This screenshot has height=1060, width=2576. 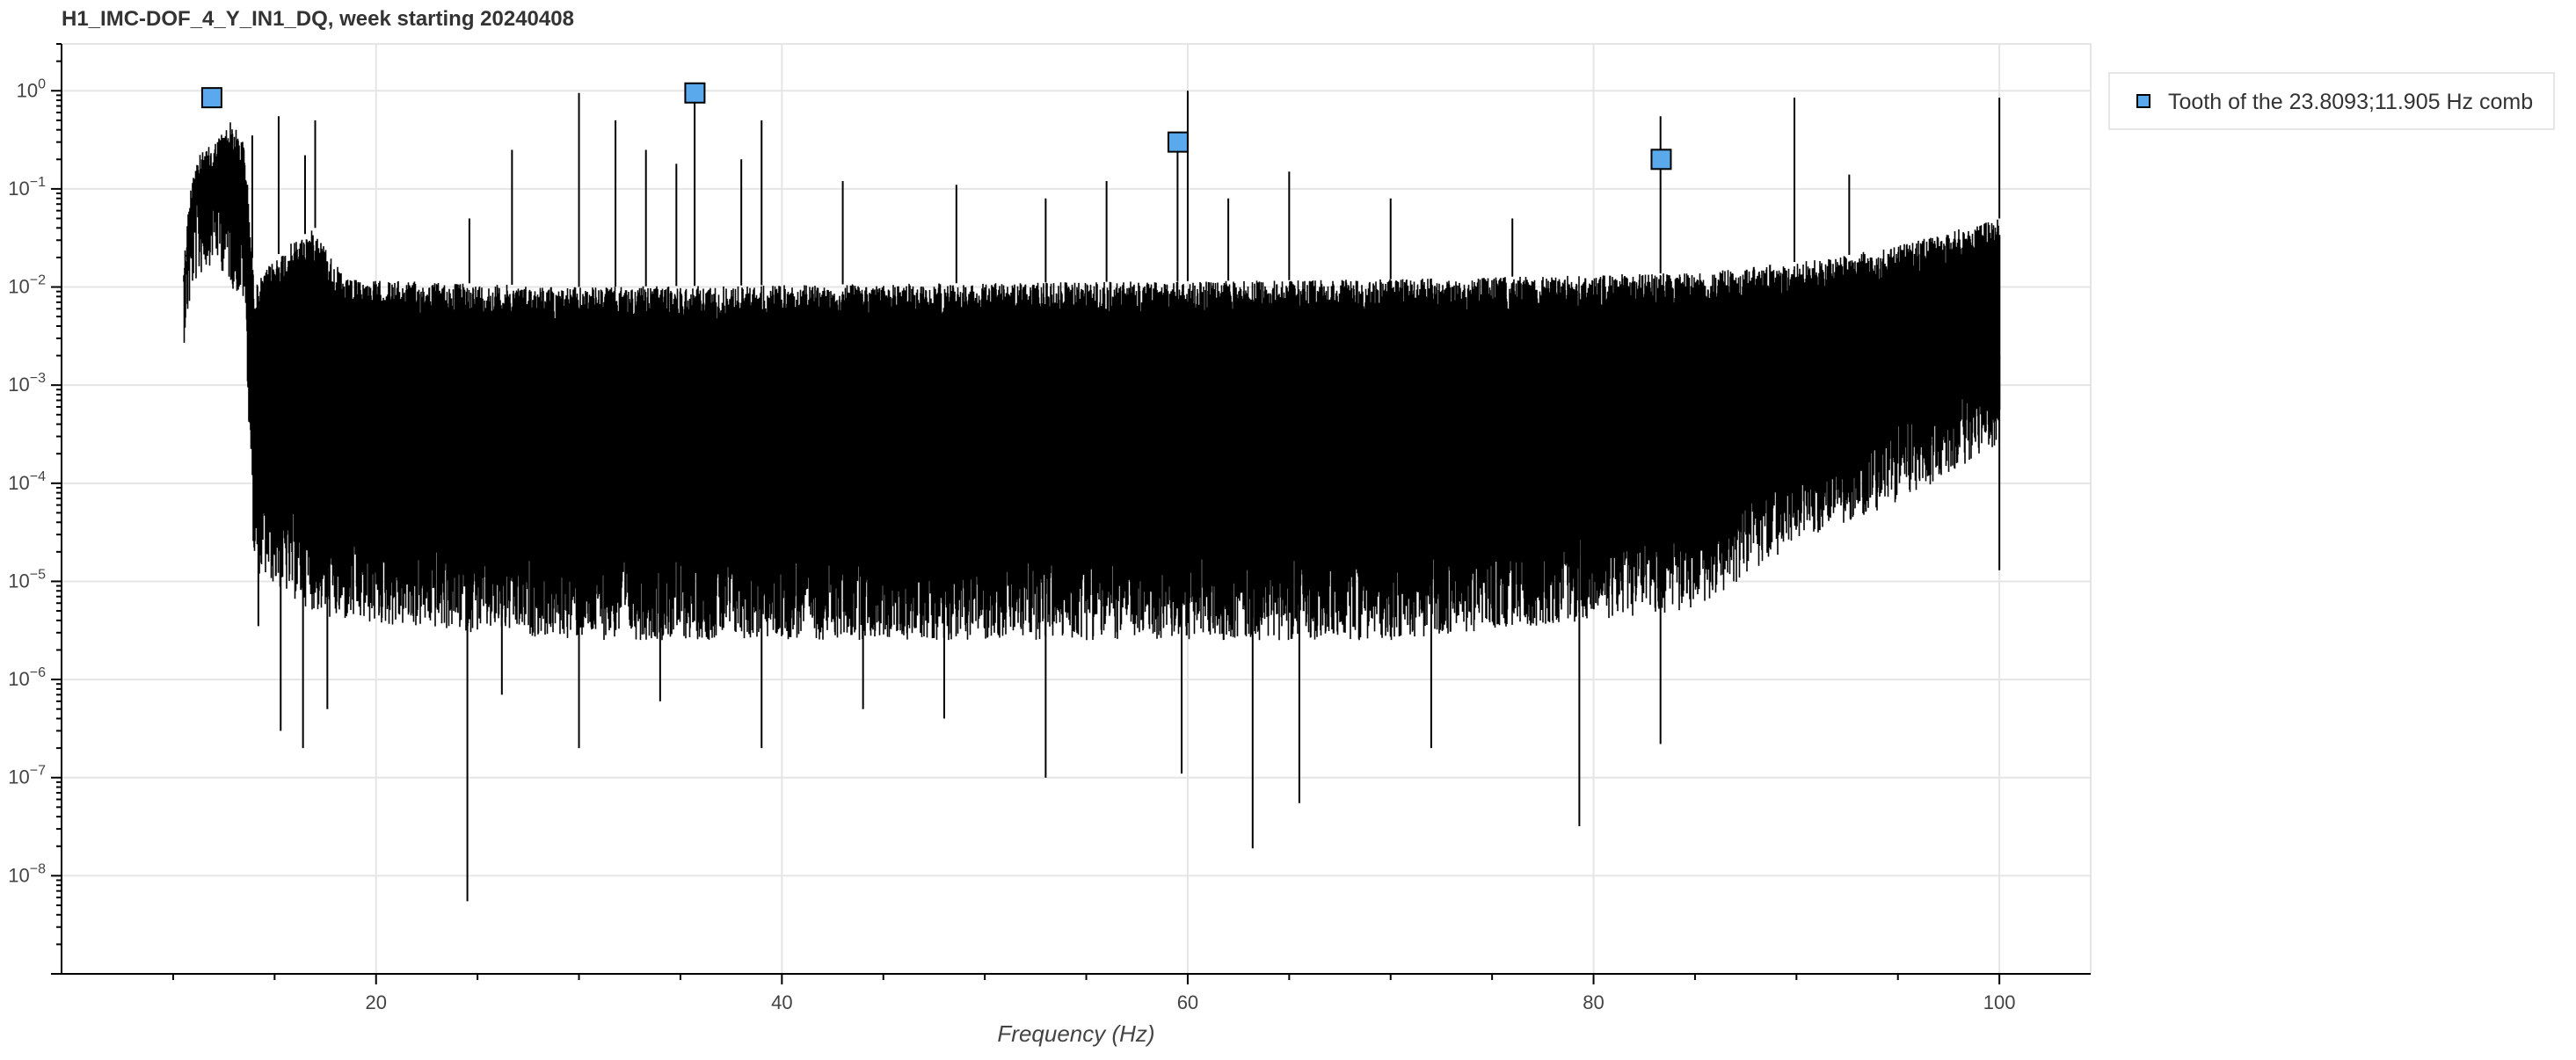 What do you see at coordinates (936, 127) in the screenshot?
I see `comb-markers` at bounding box center [936, 127].